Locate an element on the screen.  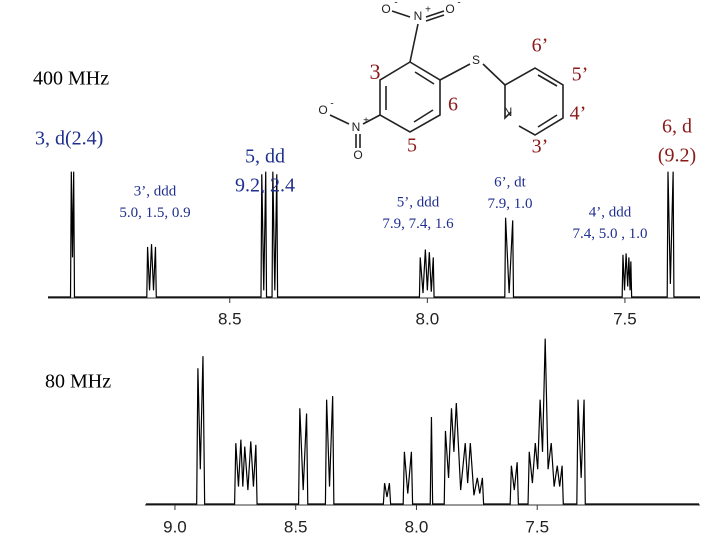
atom-label: S is located at coordinates (476, 60).